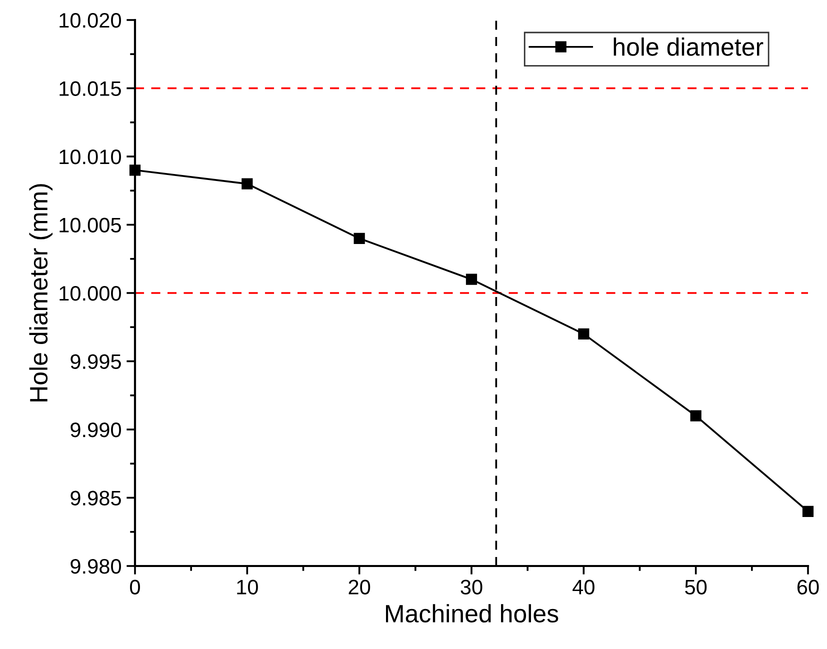 This screenshot has width=827, height=649. I want to click on y-tick-label: 10.005, so click(90, 225).